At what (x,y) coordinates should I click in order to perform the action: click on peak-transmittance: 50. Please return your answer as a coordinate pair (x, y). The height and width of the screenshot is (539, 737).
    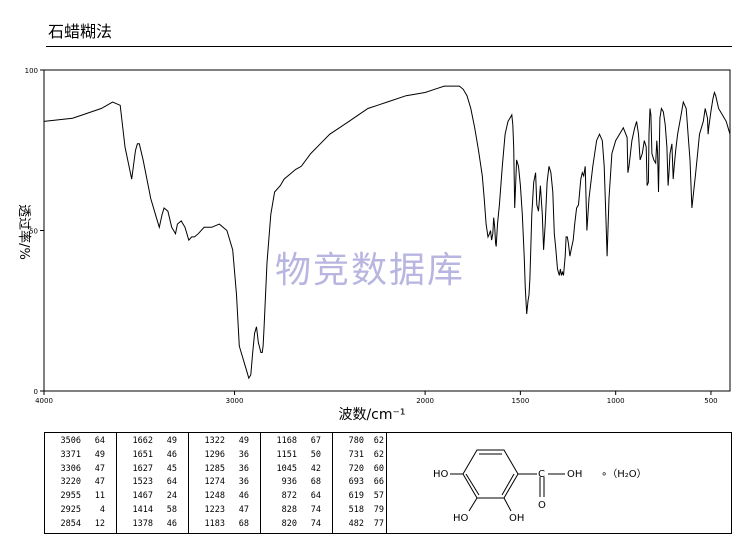
    Looking at the image, I should click on (315, 454).